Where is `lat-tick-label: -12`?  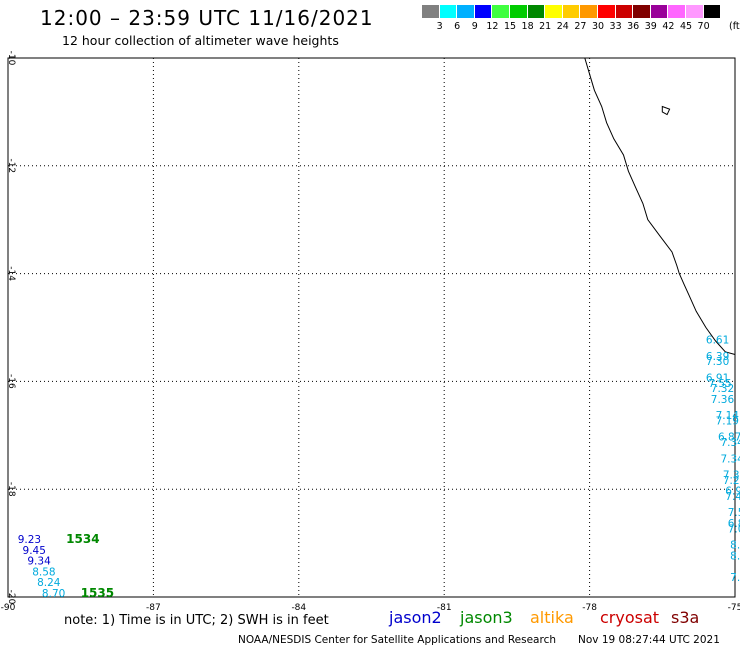
lat-tick-label: -12 is located at coordinates (11, 165).